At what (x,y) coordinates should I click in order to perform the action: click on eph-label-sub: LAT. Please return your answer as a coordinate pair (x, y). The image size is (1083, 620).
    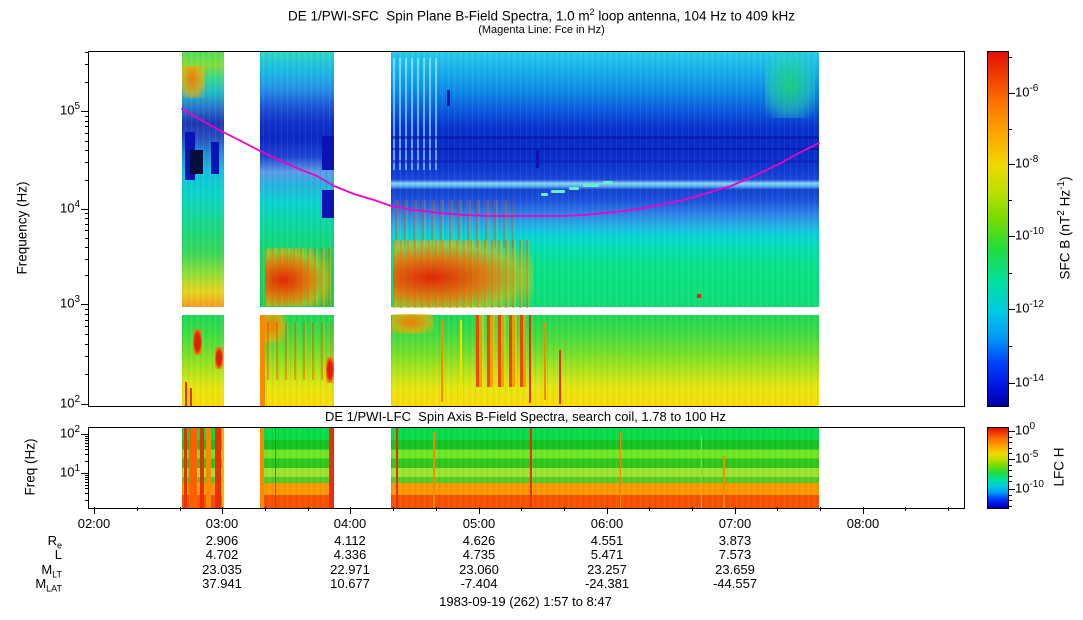
    Looking at the image, I should click on (54, 588).